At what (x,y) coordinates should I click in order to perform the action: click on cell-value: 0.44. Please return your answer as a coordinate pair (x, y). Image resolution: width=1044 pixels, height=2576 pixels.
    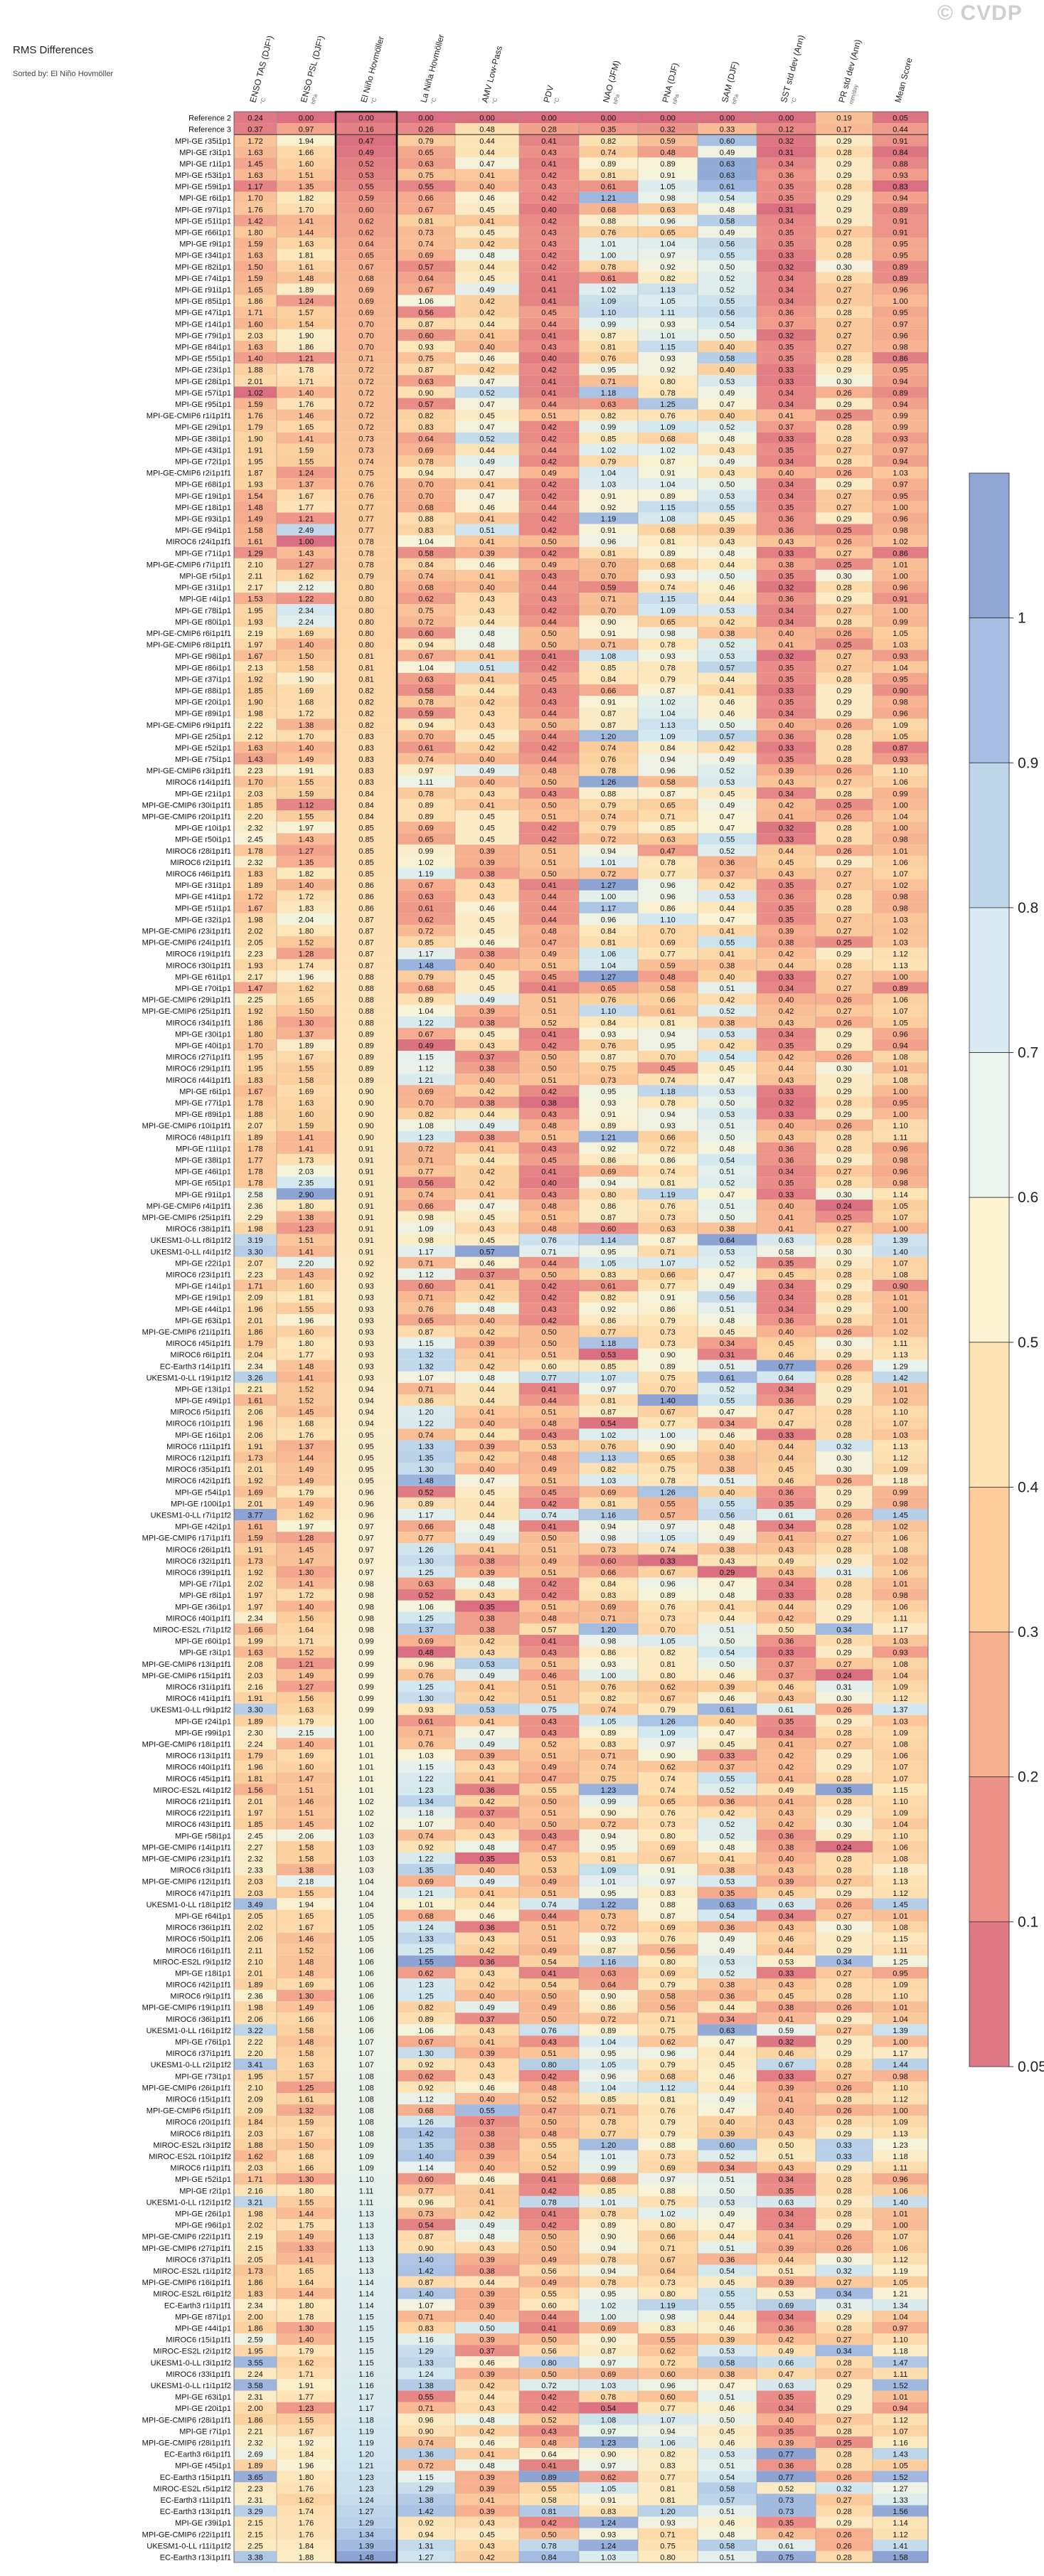
    Looking at the image, I should click on (486, 324).